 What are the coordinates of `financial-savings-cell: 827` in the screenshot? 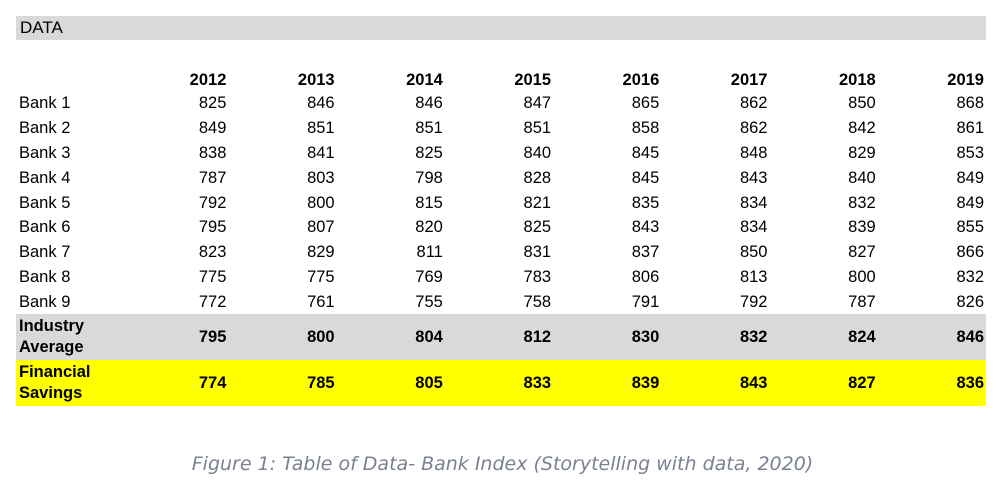 It's located at (823, 383).